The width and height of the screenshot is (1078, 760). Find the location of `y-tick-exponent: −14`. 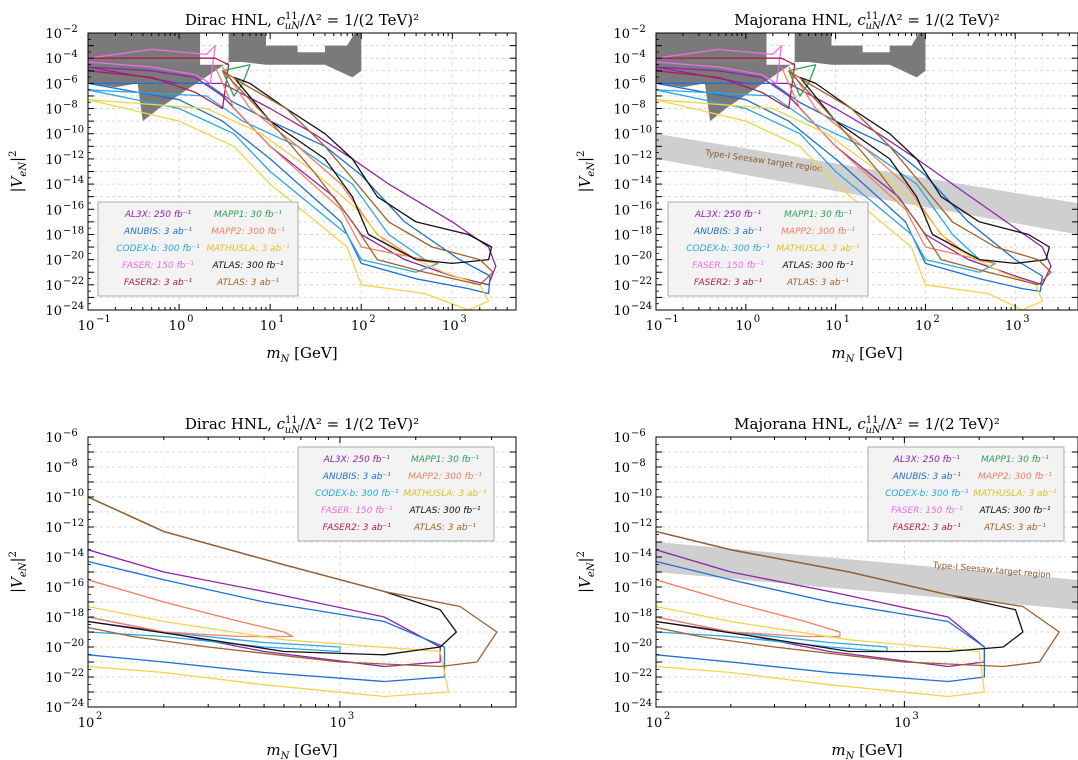

y-tick-exponent: −14 is located at coordinates (641, 553).